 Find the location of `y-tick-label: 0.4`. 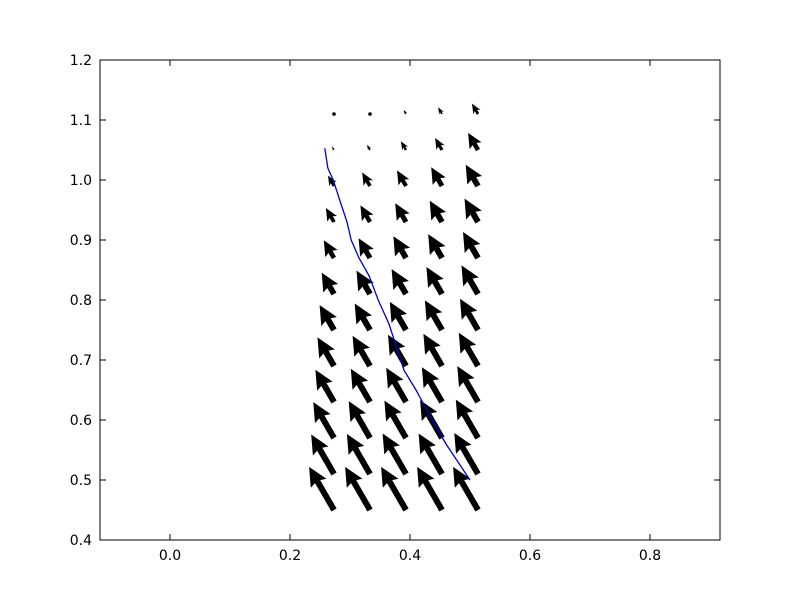

y-tick-label: 0.4 is located at coordinates (81, 541).